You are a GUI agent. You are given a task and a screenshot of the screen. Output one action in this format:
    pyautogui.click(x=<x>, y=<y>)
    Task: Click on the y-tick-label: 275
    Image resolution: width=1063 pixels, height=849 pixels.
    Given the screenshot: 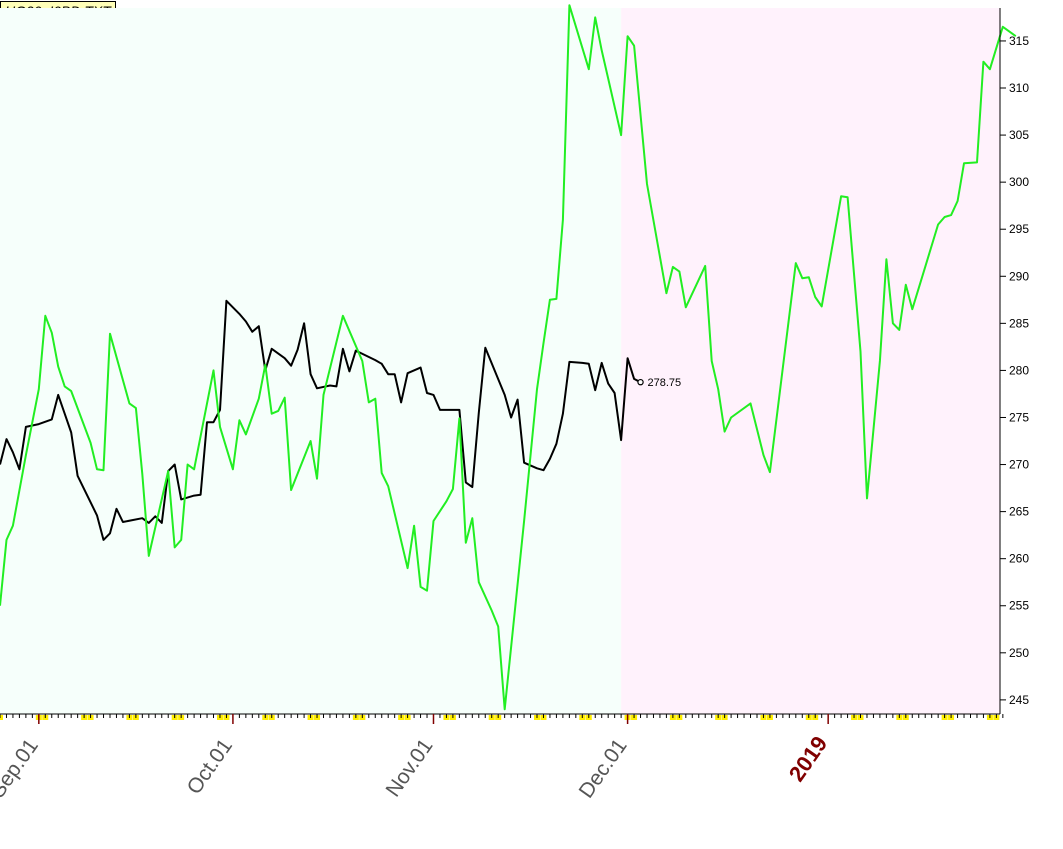 What is the action you would take?
    pyautogui.click(x=1019, y=417)
    